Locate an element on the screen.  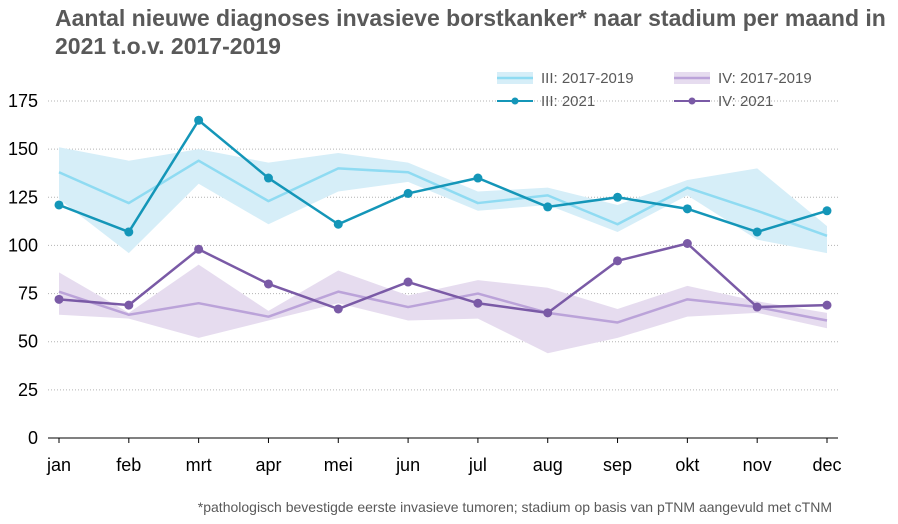
series-0-point-nov is located at coordinates (757, 232).